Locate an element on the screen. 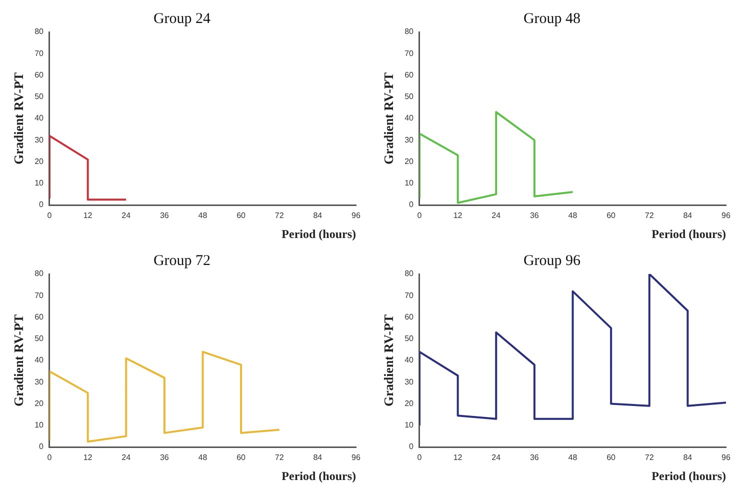  chart-title: Group 48 is located at coordinates (552, 18).